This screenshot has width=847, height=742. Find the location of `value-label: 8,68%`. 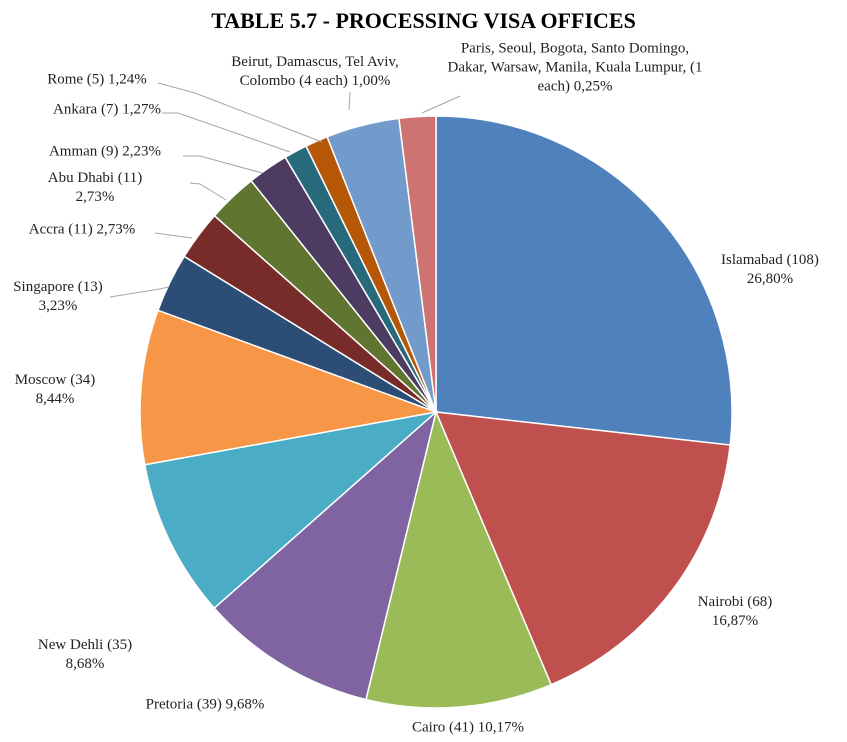

value-label: 8,68% is located at coordinates (85, 664).